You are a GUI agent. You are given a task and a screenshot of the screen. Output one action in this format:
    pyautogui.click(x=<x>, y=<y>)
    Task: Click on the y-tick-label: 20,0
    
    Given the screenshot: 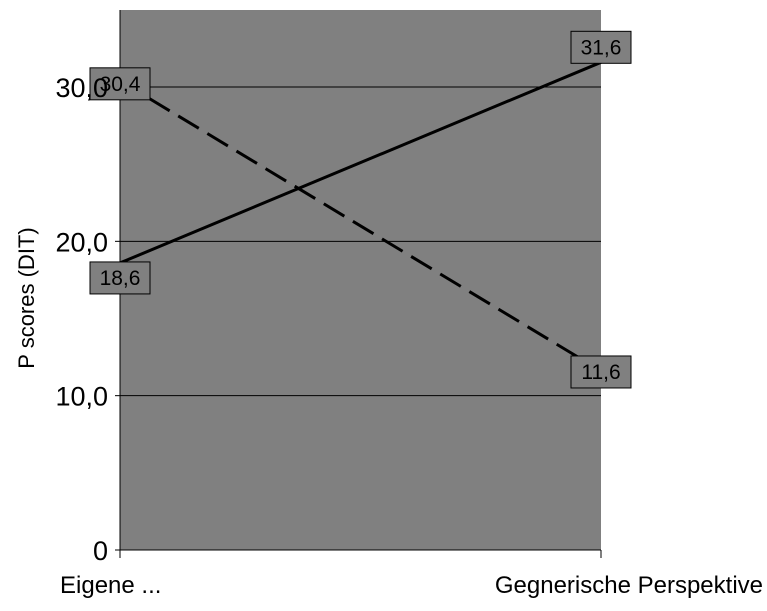 What is the action you would take?
    pyautogui.click(x=81, y=242)
    